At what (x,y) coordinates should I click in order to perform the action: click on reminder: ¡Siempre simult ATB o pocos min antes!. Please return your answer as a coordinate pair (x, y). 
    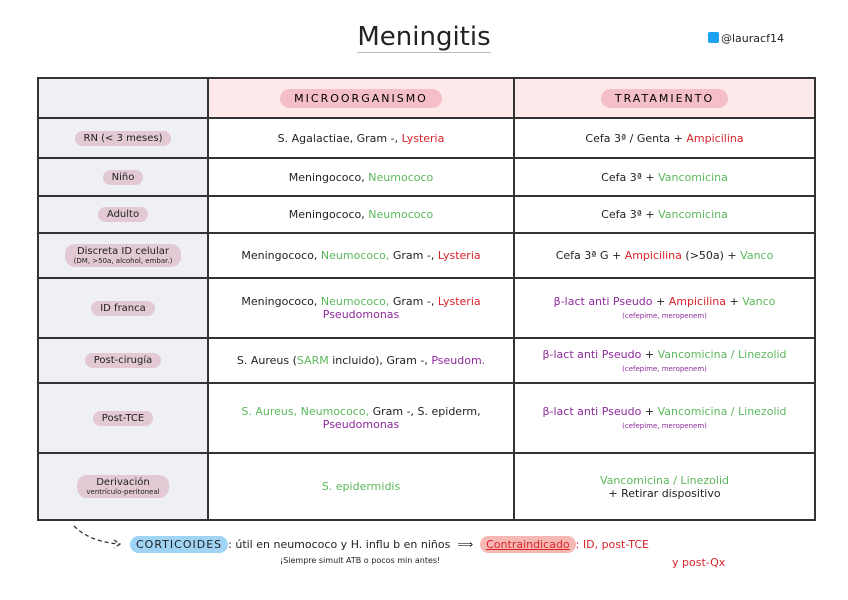
    Looking at the image, I should click on (360, 560).